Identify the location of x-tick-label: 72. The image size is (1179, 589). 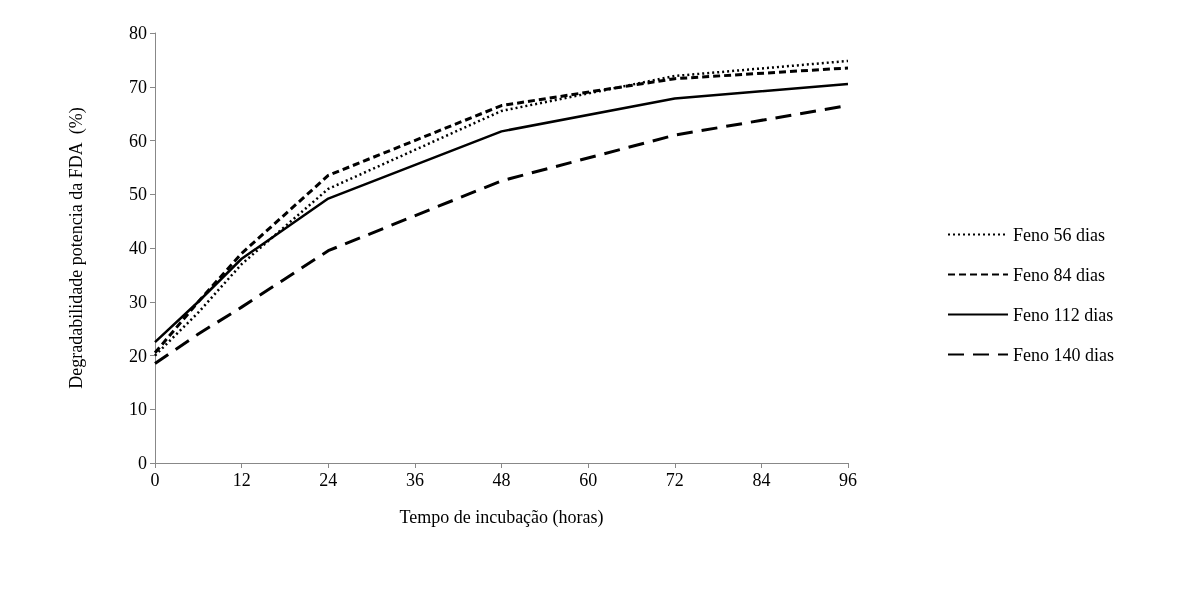
(674, 480).